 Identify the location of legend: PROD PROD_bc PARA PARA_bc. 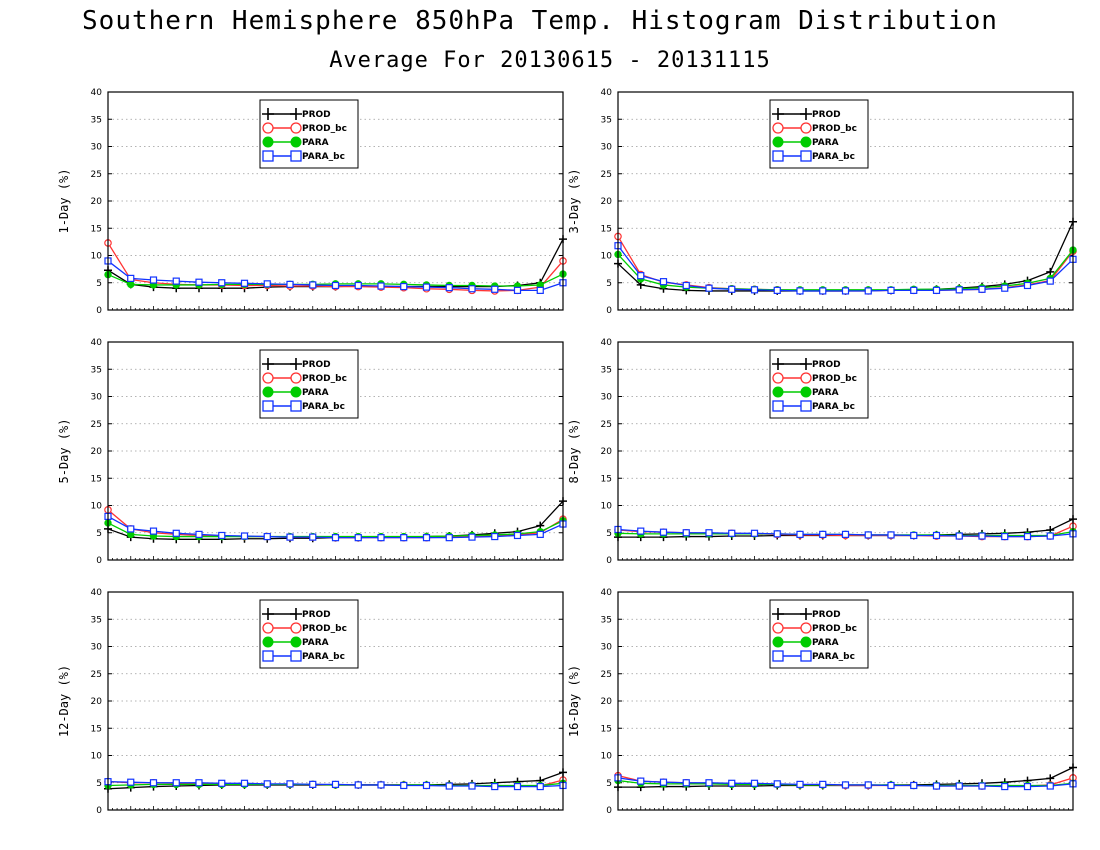
(819, 134).